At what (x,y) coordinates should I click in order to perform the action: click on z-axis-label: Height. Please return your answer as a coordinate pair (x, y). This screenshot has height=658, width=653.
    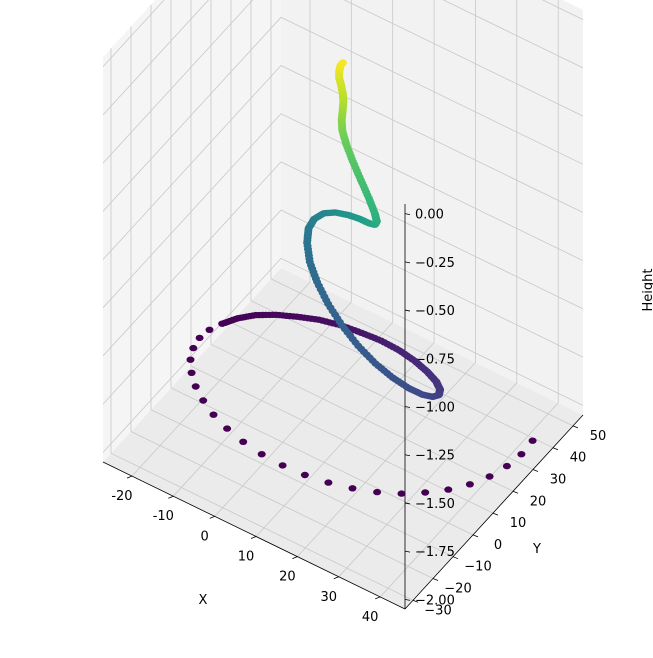
    Looking at the image, I should click on (647, 290).